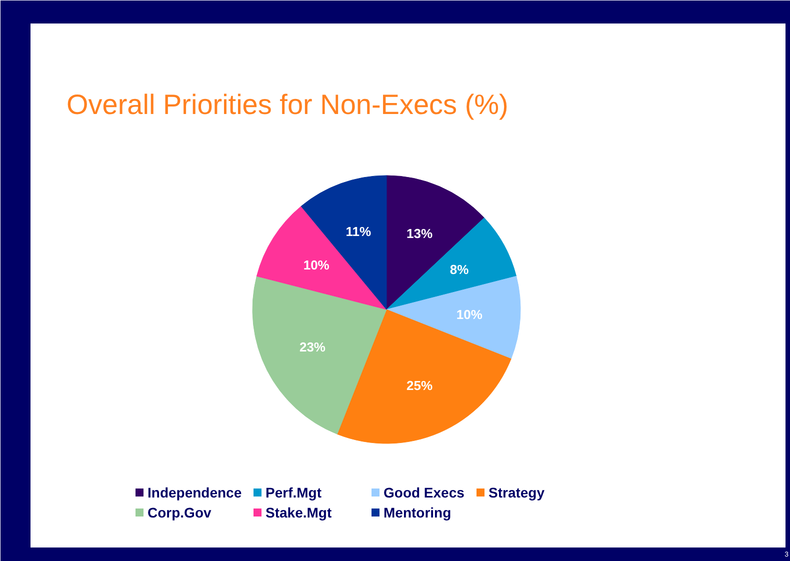 This screenshot has height=561, width=790. Describe the element at coordinates (516, 492) in the screenshot. I see `legend-label: Strategy` at that location.